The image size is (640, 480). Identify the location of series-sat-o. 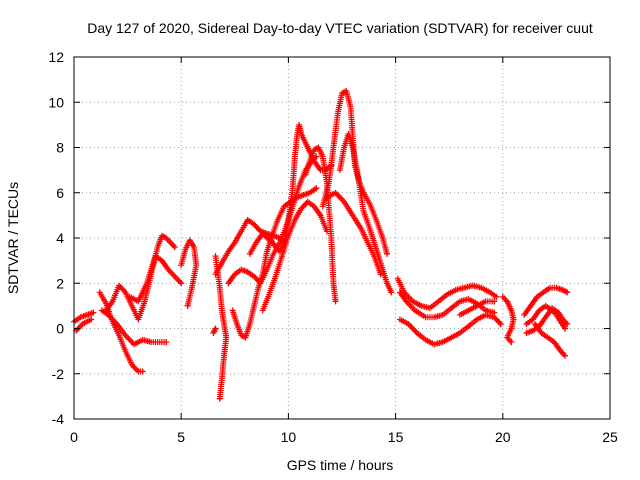
(320, 224).